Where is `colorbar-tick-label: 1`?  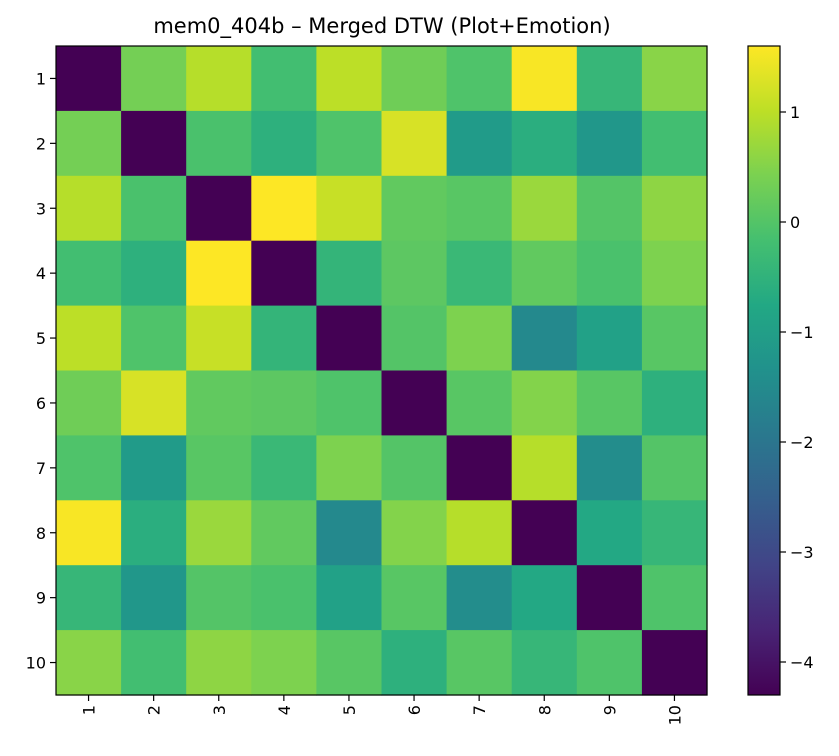
colorbar-tick-label: 1 is located at coordinates (795, 112).